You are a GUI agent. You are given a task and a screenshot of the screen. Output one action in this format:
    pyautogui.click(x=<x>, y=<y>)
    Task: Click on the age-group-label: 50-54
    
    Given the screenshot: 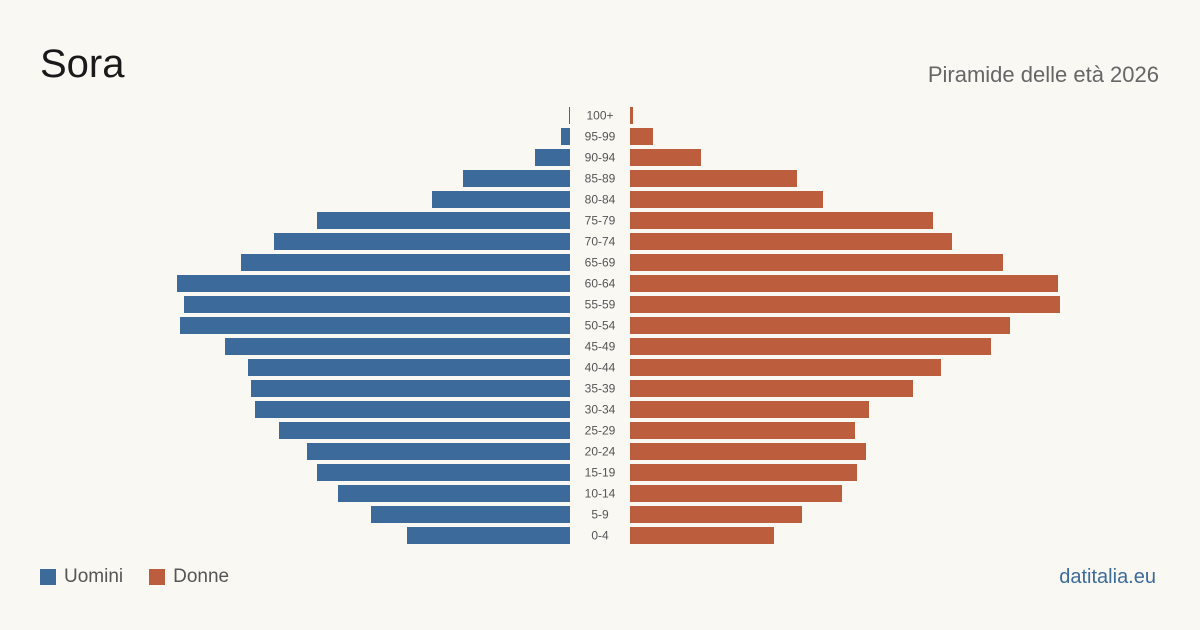 What is the action you would take?
    pyautogui.click(x=600, y=326)
    